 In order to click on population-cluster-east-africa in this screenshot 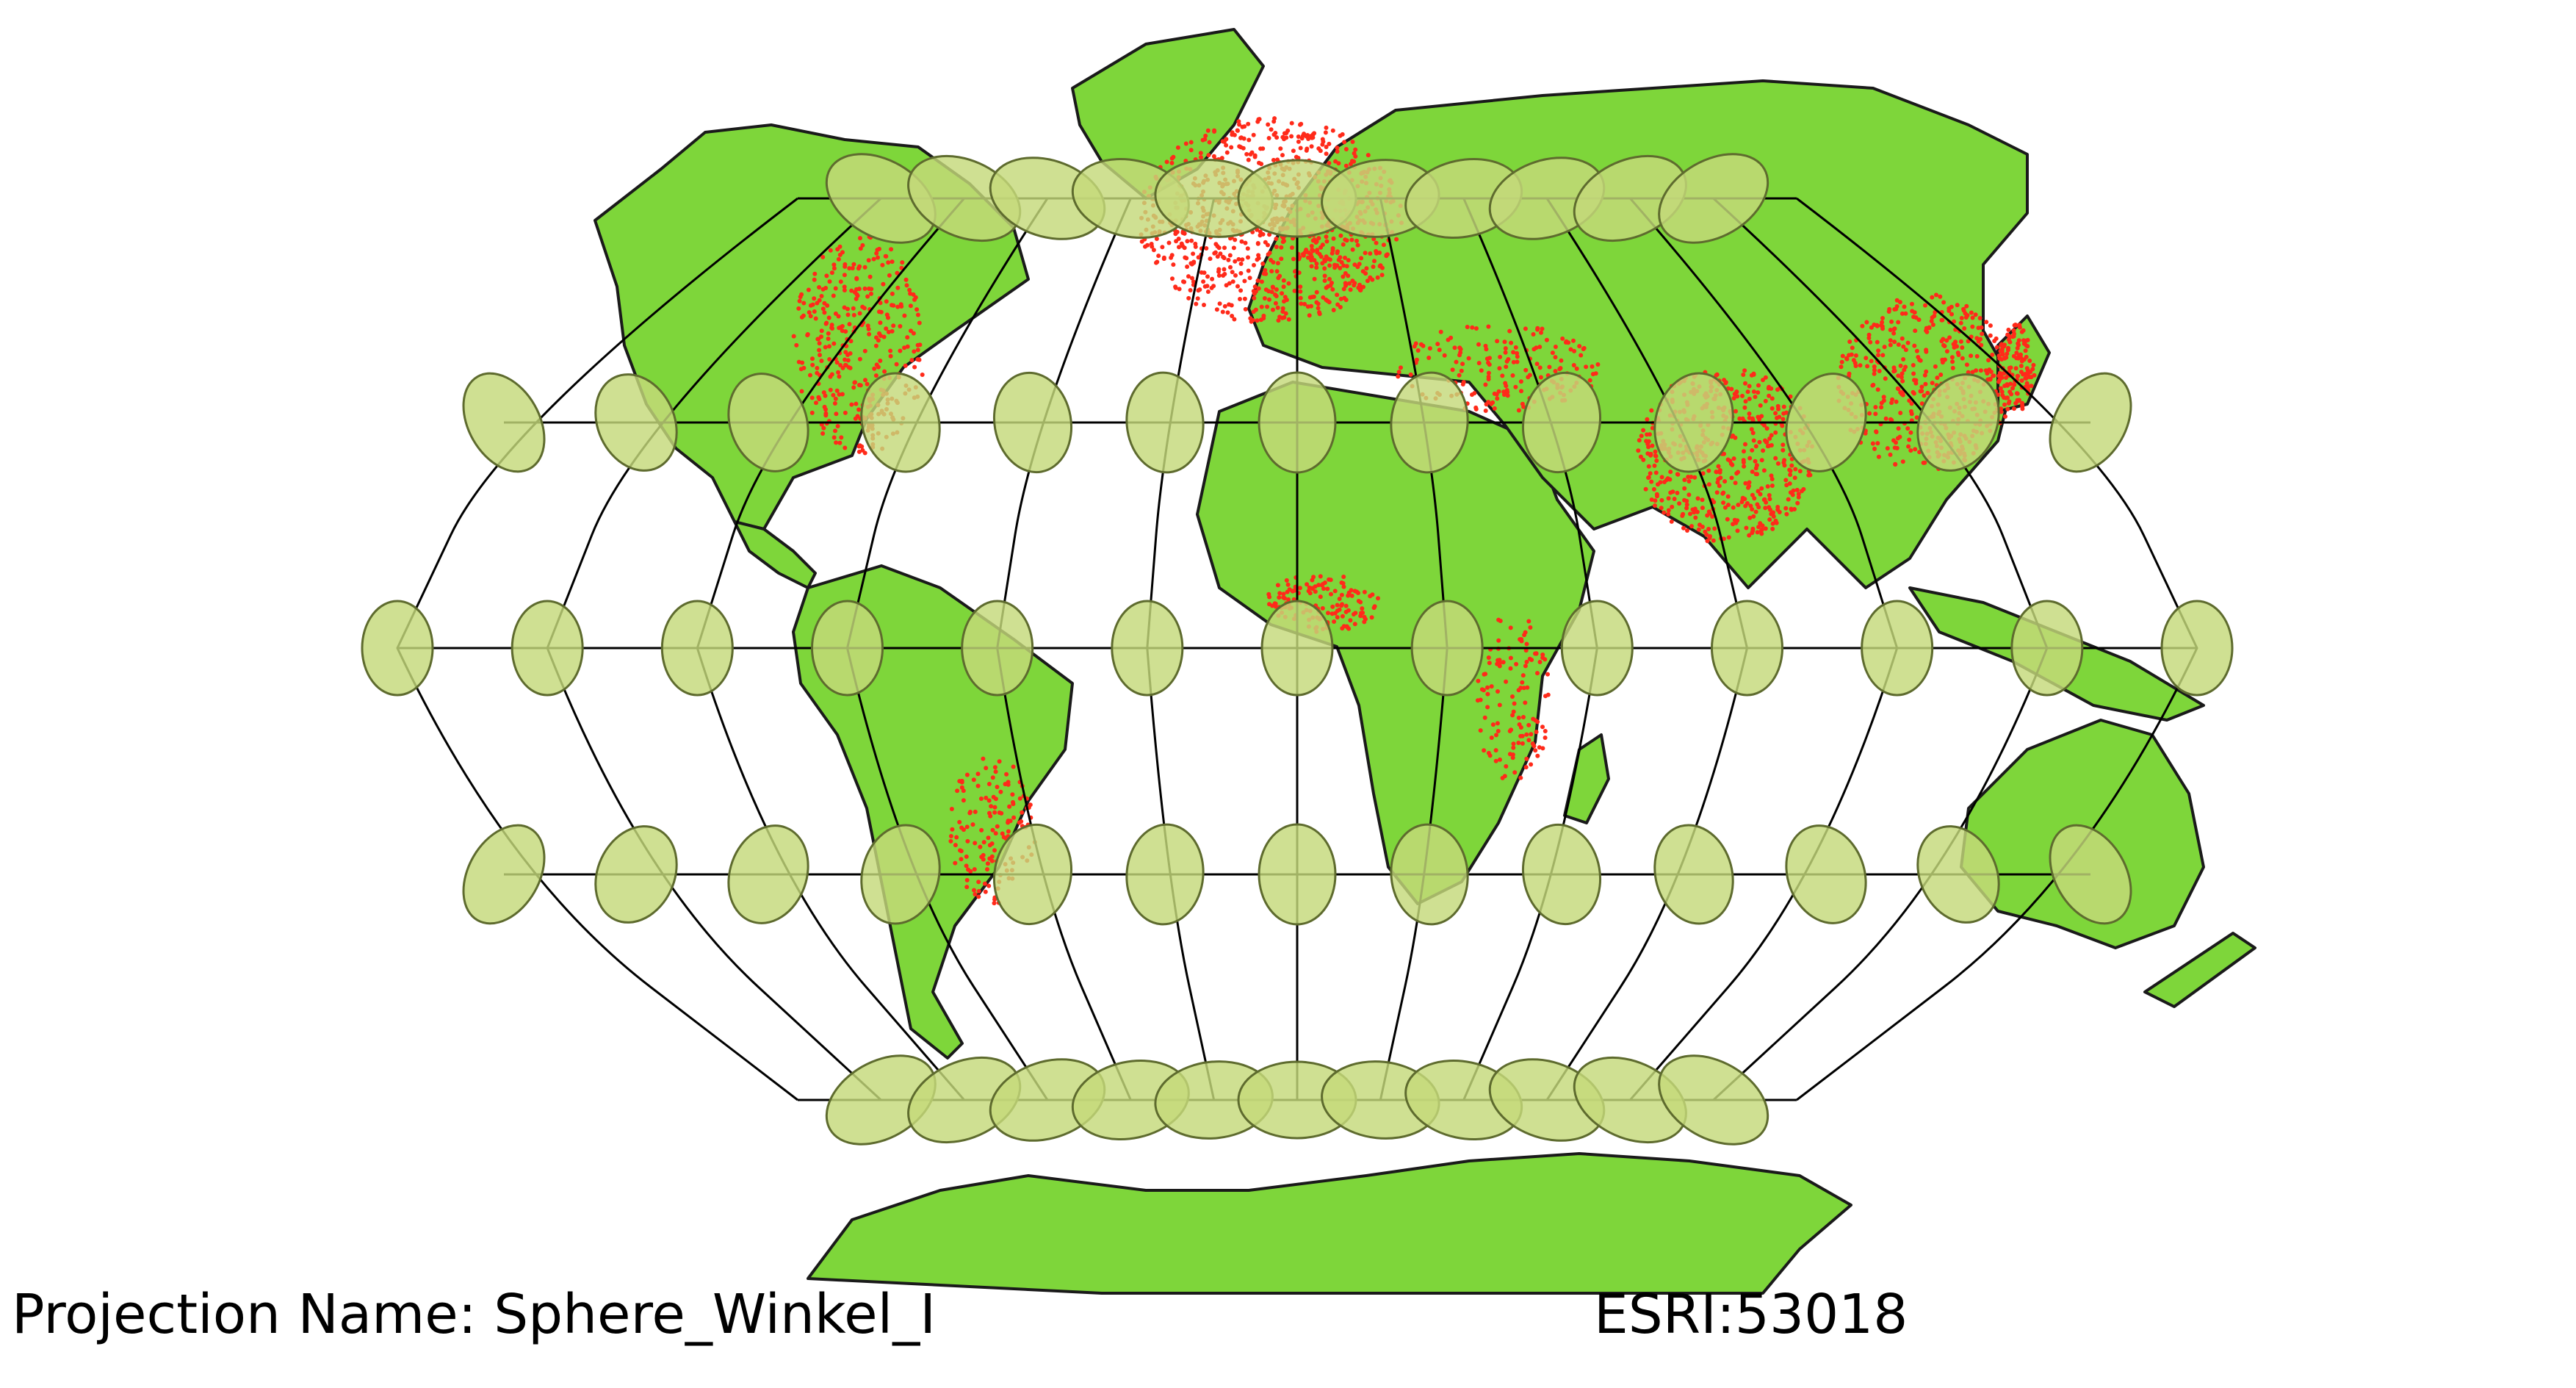, I will do `click(1513, 699)`.